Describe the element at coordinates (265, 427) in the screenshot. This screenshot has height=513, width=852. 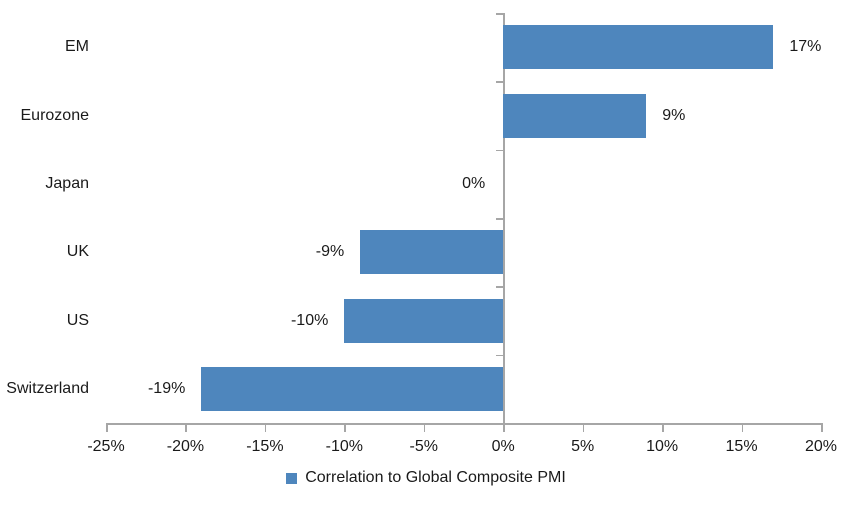
I see `x-tick--15-` at that location.